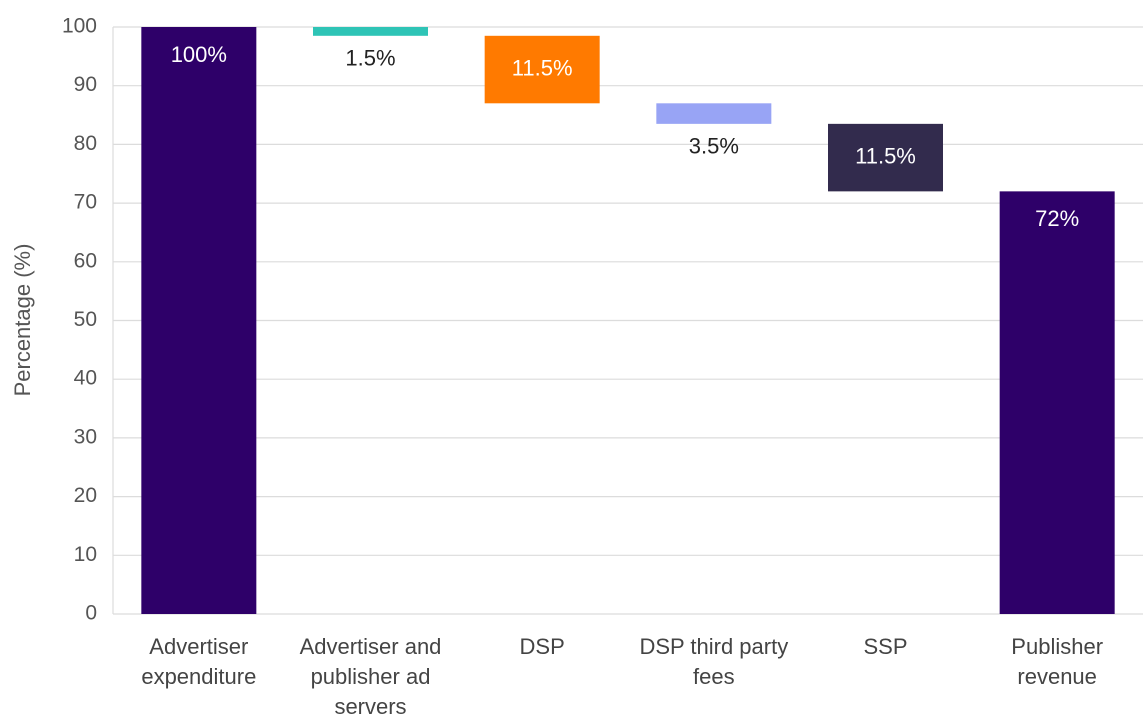 Image resolution: width=1143 pixels, height=716 pixels. Describe the element at coordinates (542, 646) in the screenshot. I see `x-tick-label: DSP` at that location.